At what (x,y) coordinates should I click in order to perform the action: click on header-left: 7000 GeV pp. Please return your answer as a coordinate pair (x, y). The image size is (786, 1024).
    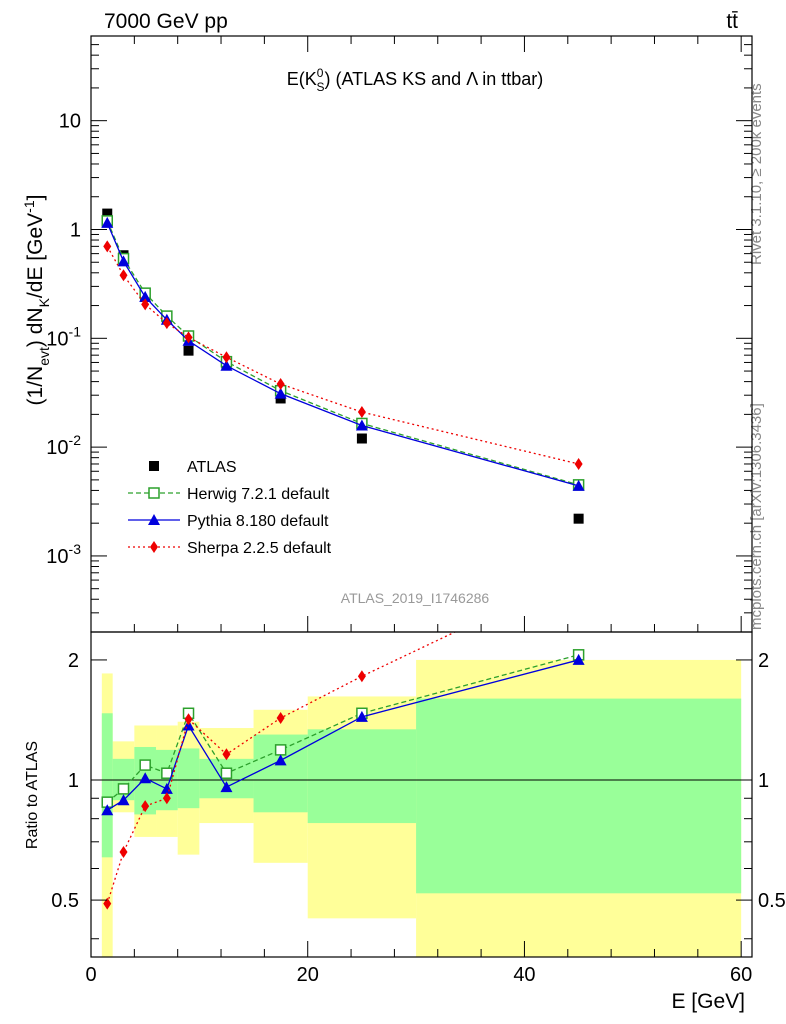
    Looking at the image, I should click on (166, 21).